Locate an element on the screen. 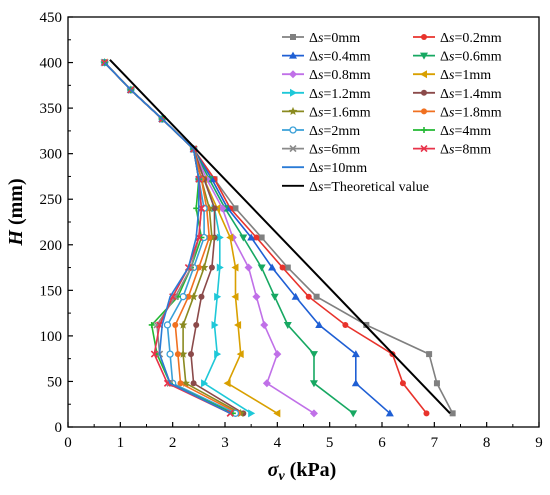 This screenshot has width=550, height=495. legend-item: Δs=0.8mm is located at coordinates (326, 75).